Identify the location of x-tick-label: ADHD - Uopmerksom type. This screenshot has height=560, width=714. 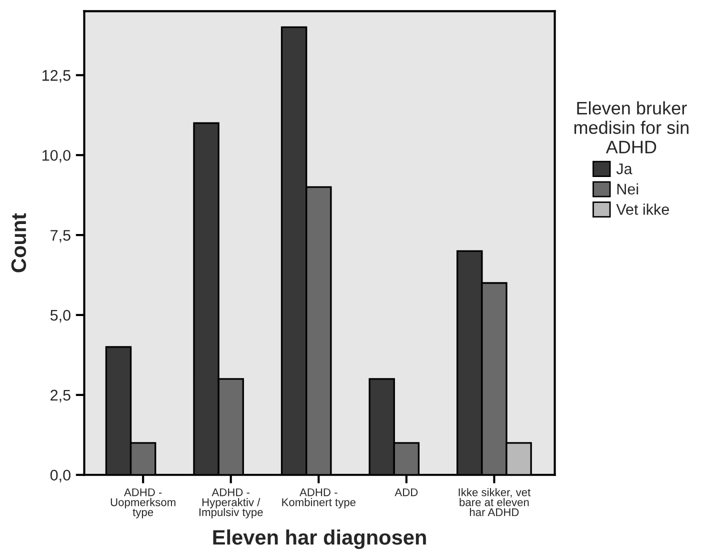
(143, 503).